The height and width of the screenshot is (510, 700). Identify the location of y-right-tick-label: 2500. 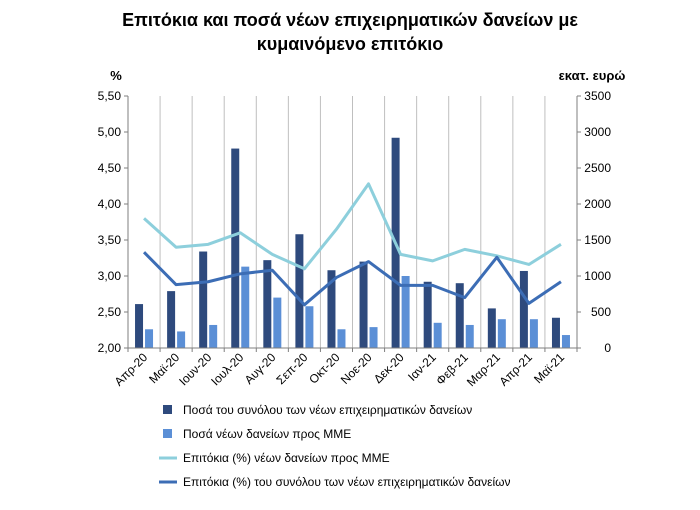
(597, 168).